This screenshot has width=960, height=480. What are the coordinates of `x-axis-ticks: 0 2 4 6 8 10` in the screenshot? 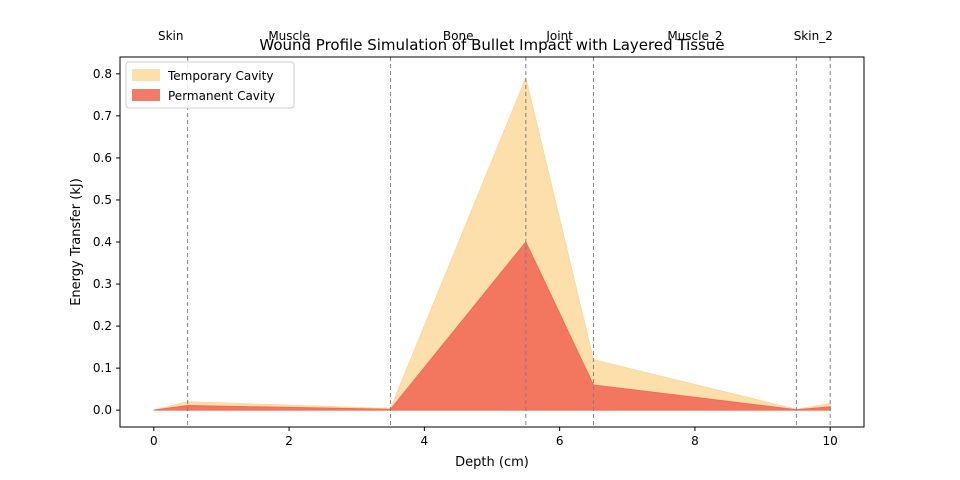 It's located at (494, 437).